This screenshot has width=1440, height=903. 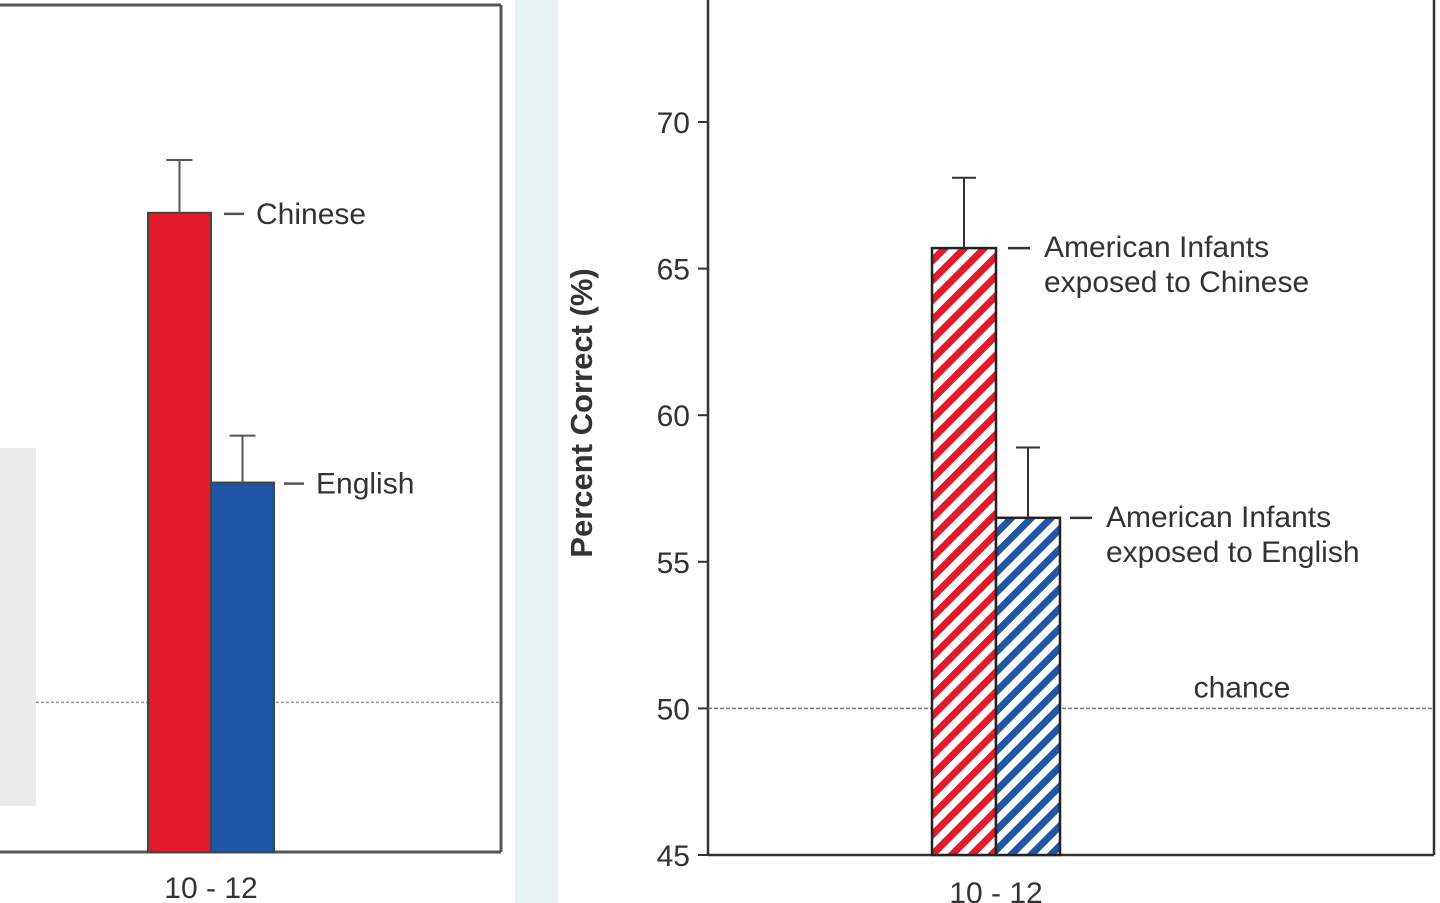 I want to click on right-bar-english, so click(x=1028, y=686).